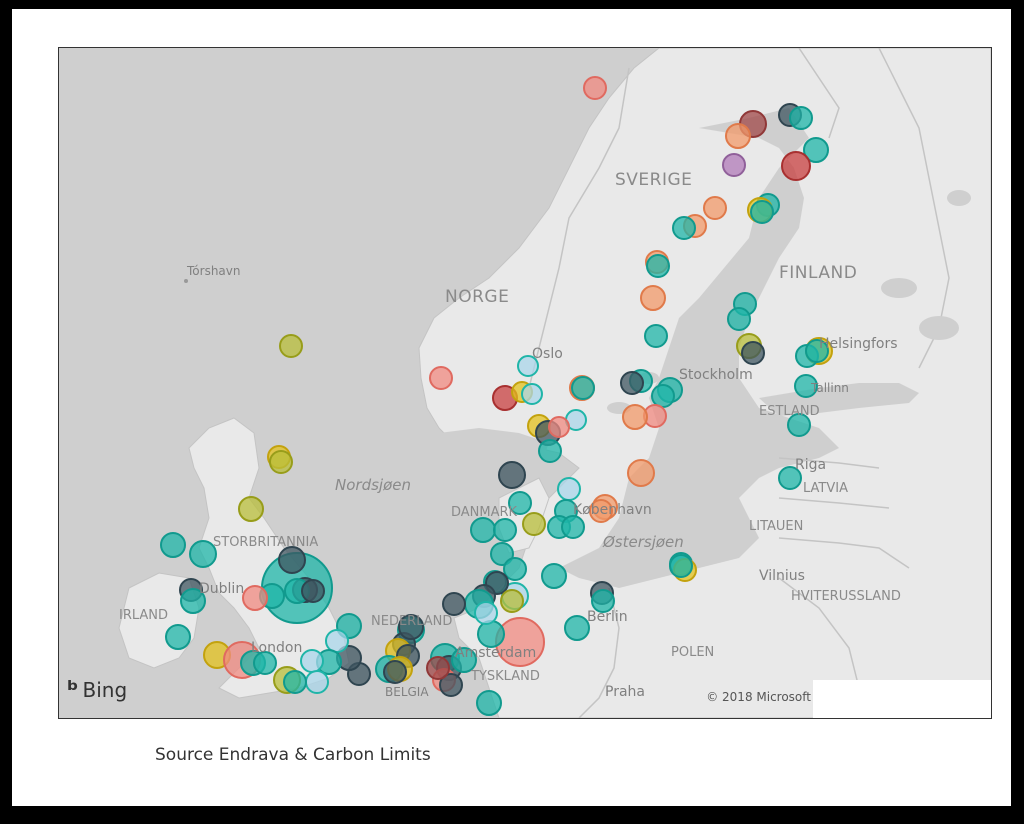 This screenshot has height=824, width=1024. I want to click on label-storbritannia: STORBRITANNIA, so click(266, 542).